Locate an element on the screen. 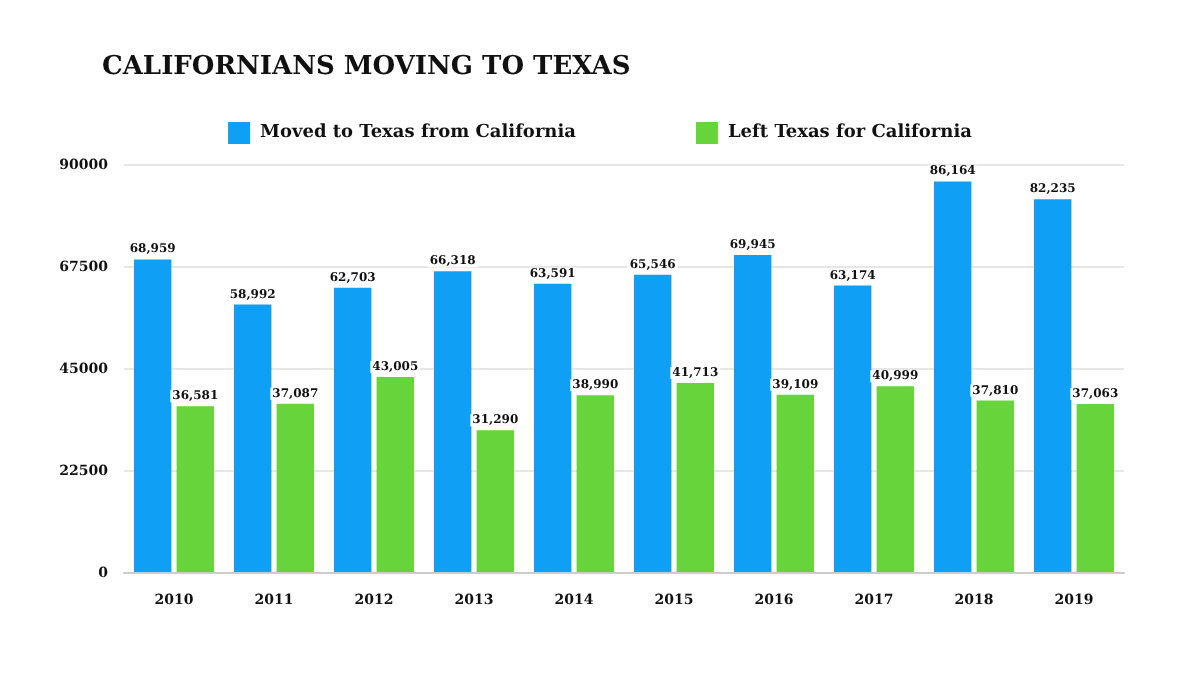 Image resolution: width=1200 pixels, height=676 pixels. legend-label: Left Texas for California is located at coordinates (850, 133).